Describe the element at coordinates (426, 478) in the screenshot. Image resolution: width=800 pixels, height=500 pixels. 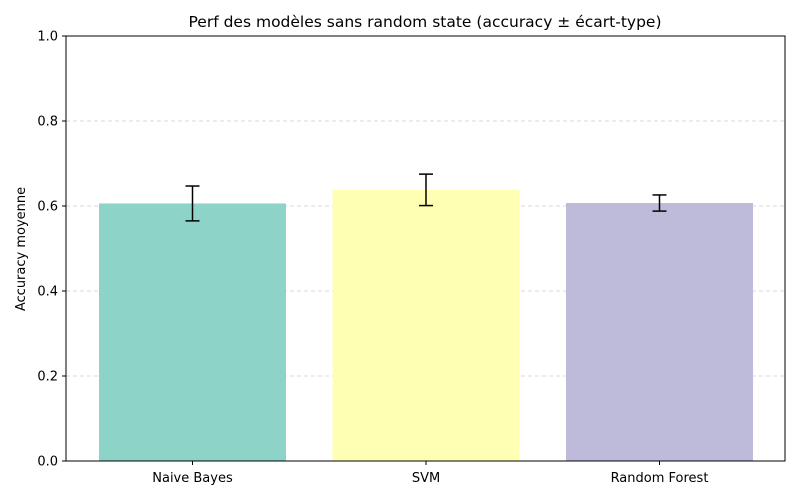
I see `x-tick-label: SVM` at that location.